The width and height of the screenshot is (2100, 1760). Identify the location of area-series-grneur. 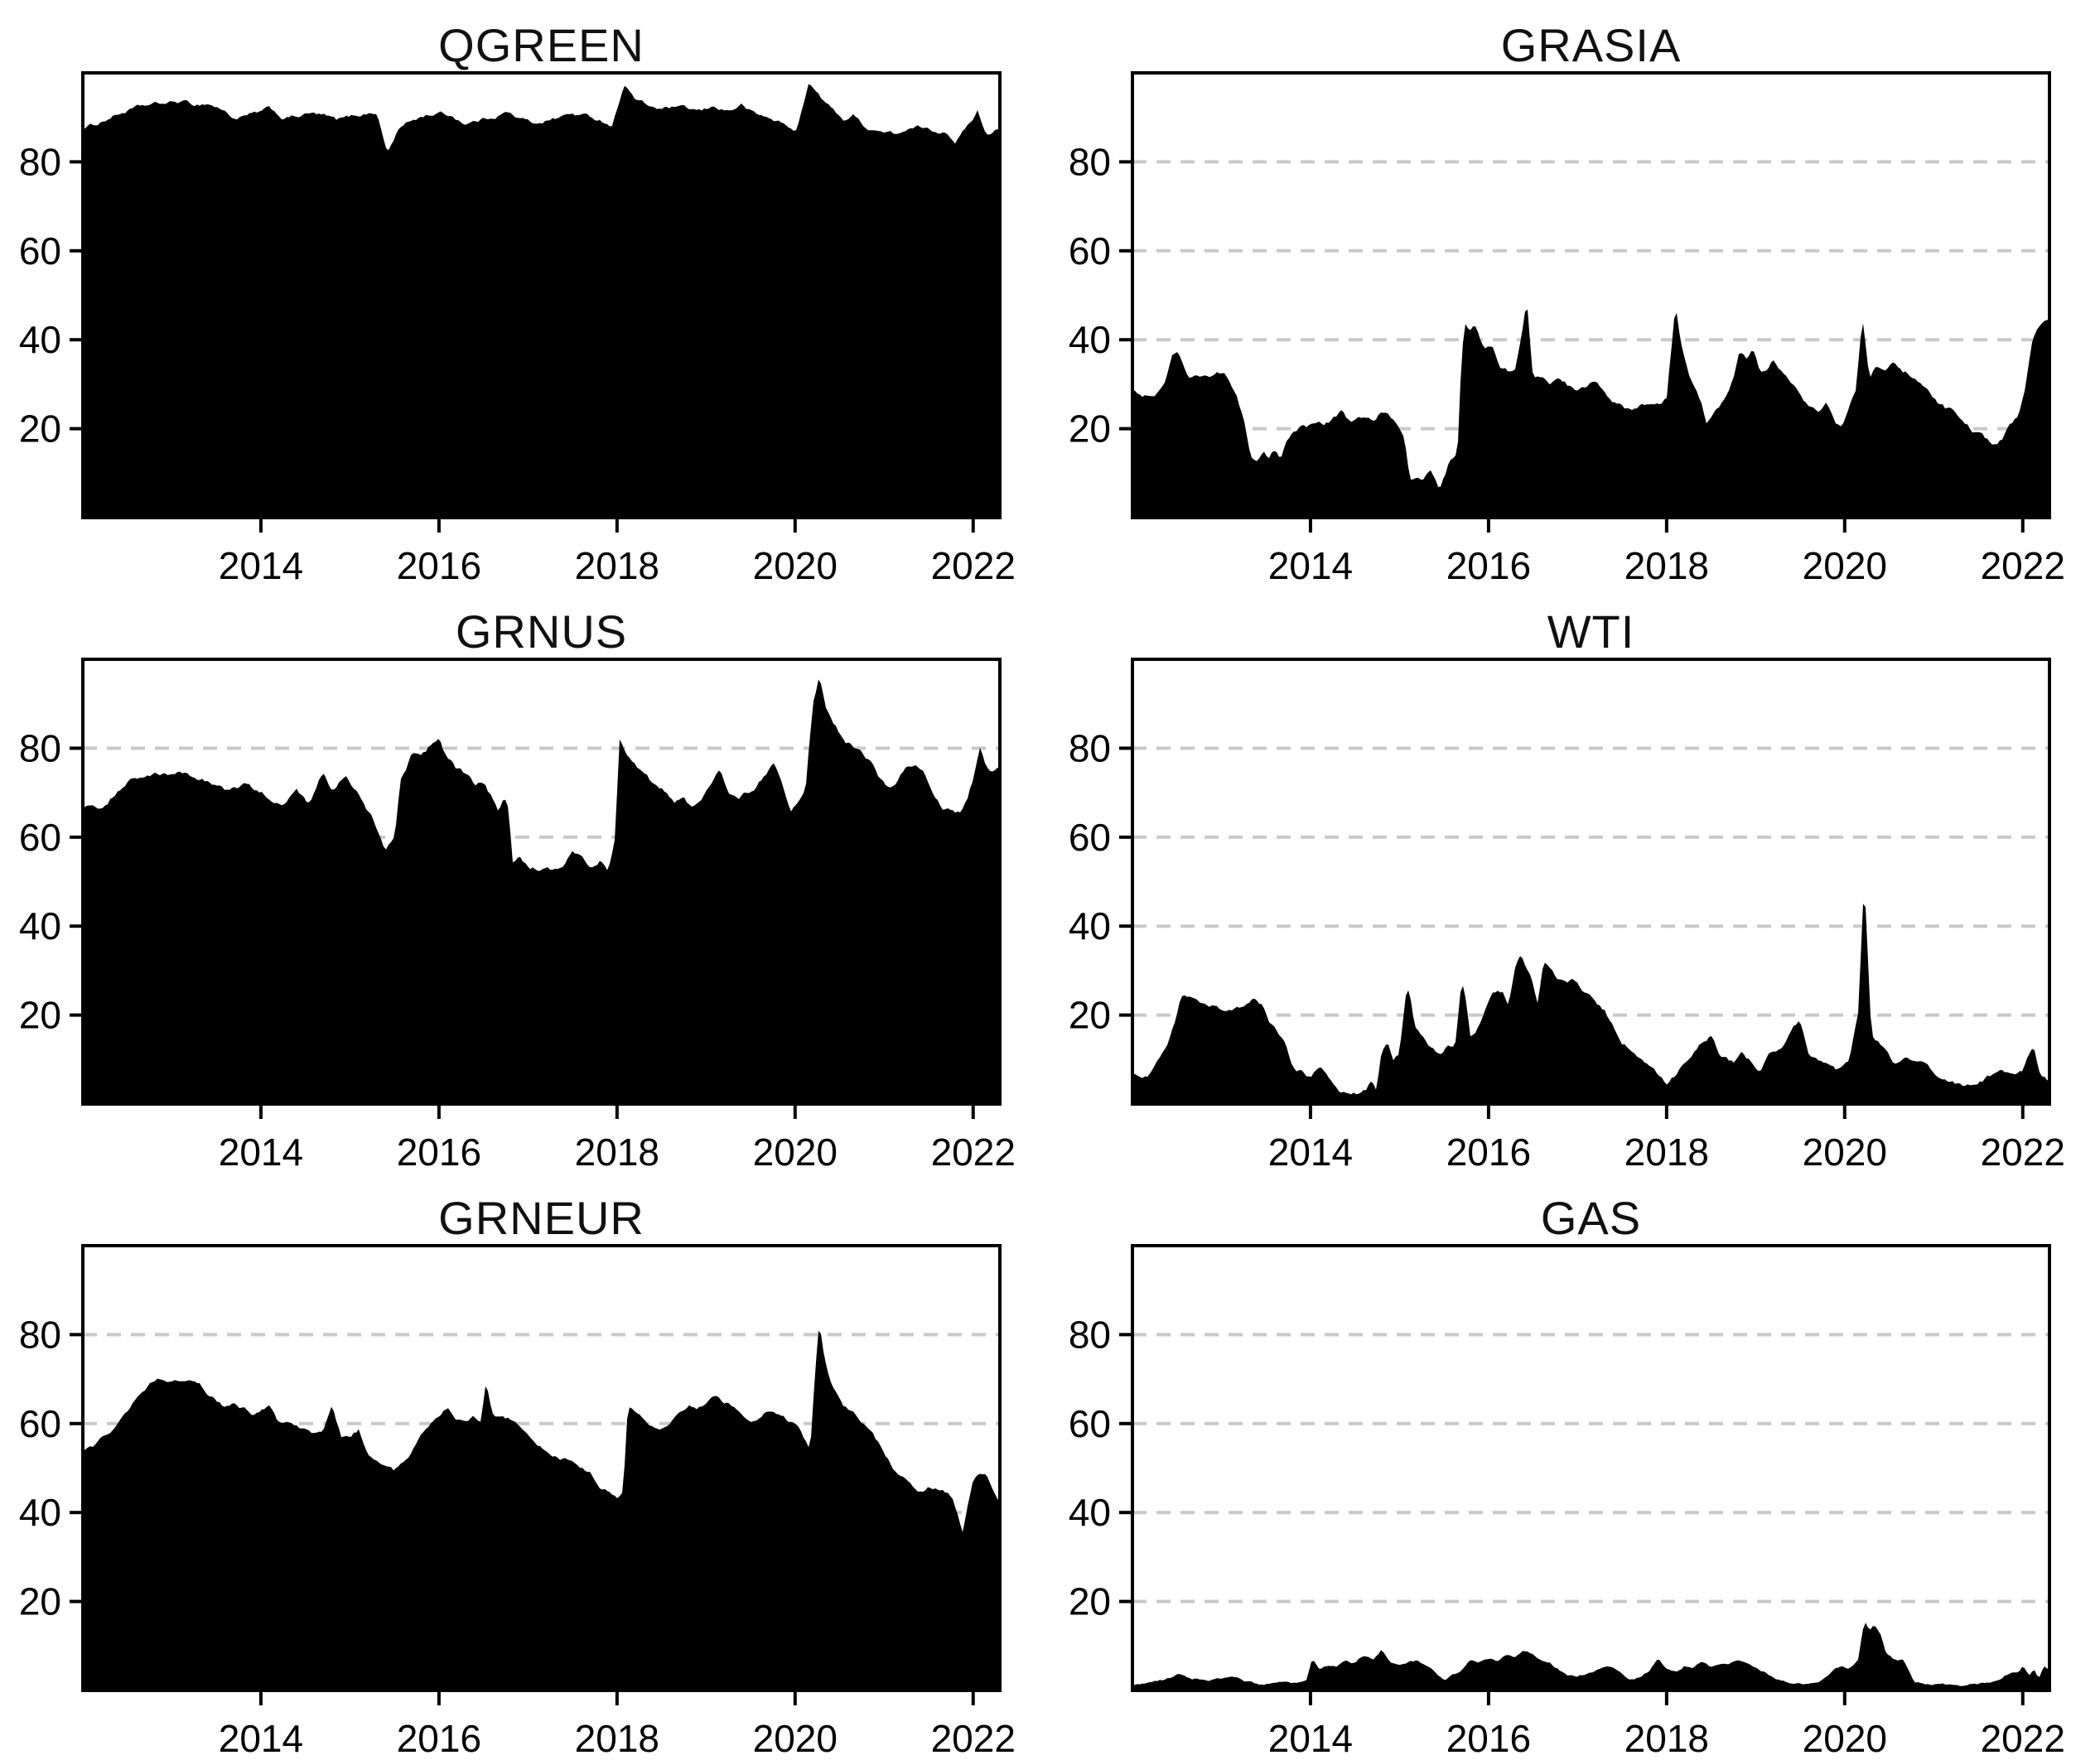
(541, 1510).